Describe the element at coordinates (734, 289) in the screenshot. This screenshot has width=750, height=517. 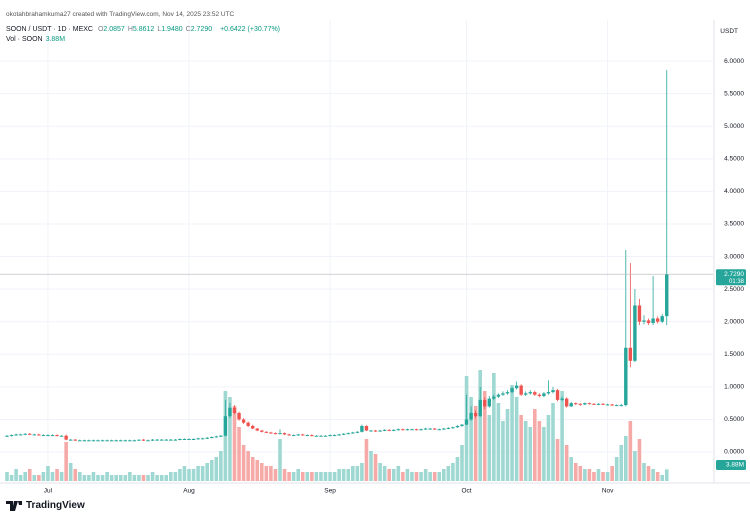
I see `y-tick-label: 2.5000` at that location.